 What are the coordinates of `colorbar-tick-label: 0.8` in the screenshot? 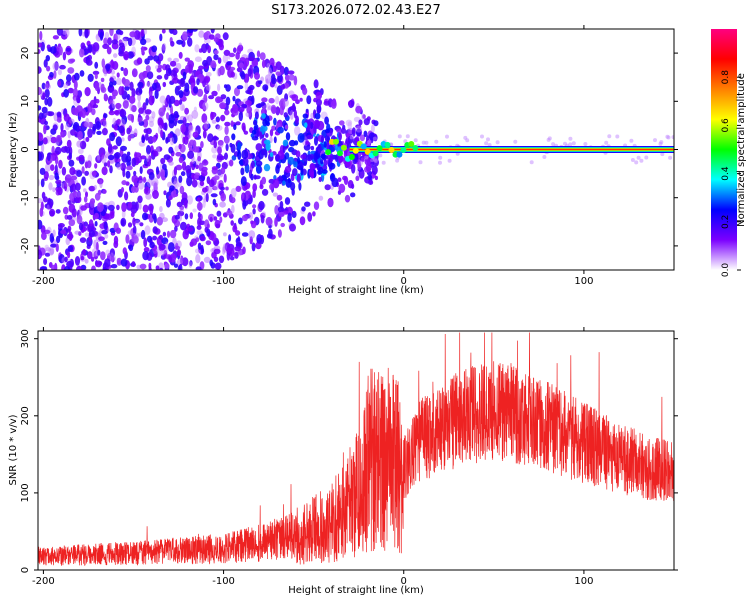 It's located at (726, 77).